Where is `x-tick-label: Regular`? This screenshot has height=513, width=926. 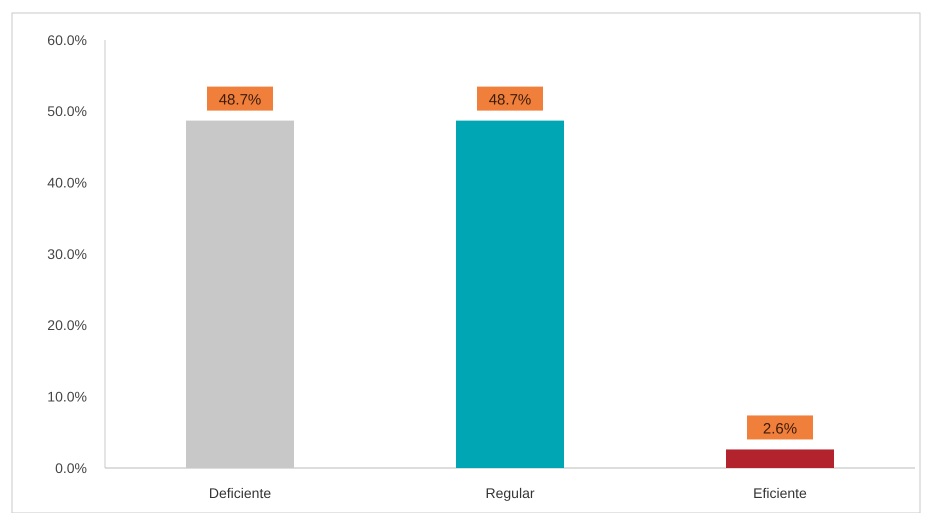 x-tick-label: Regular is located at coordinates (510, 493).